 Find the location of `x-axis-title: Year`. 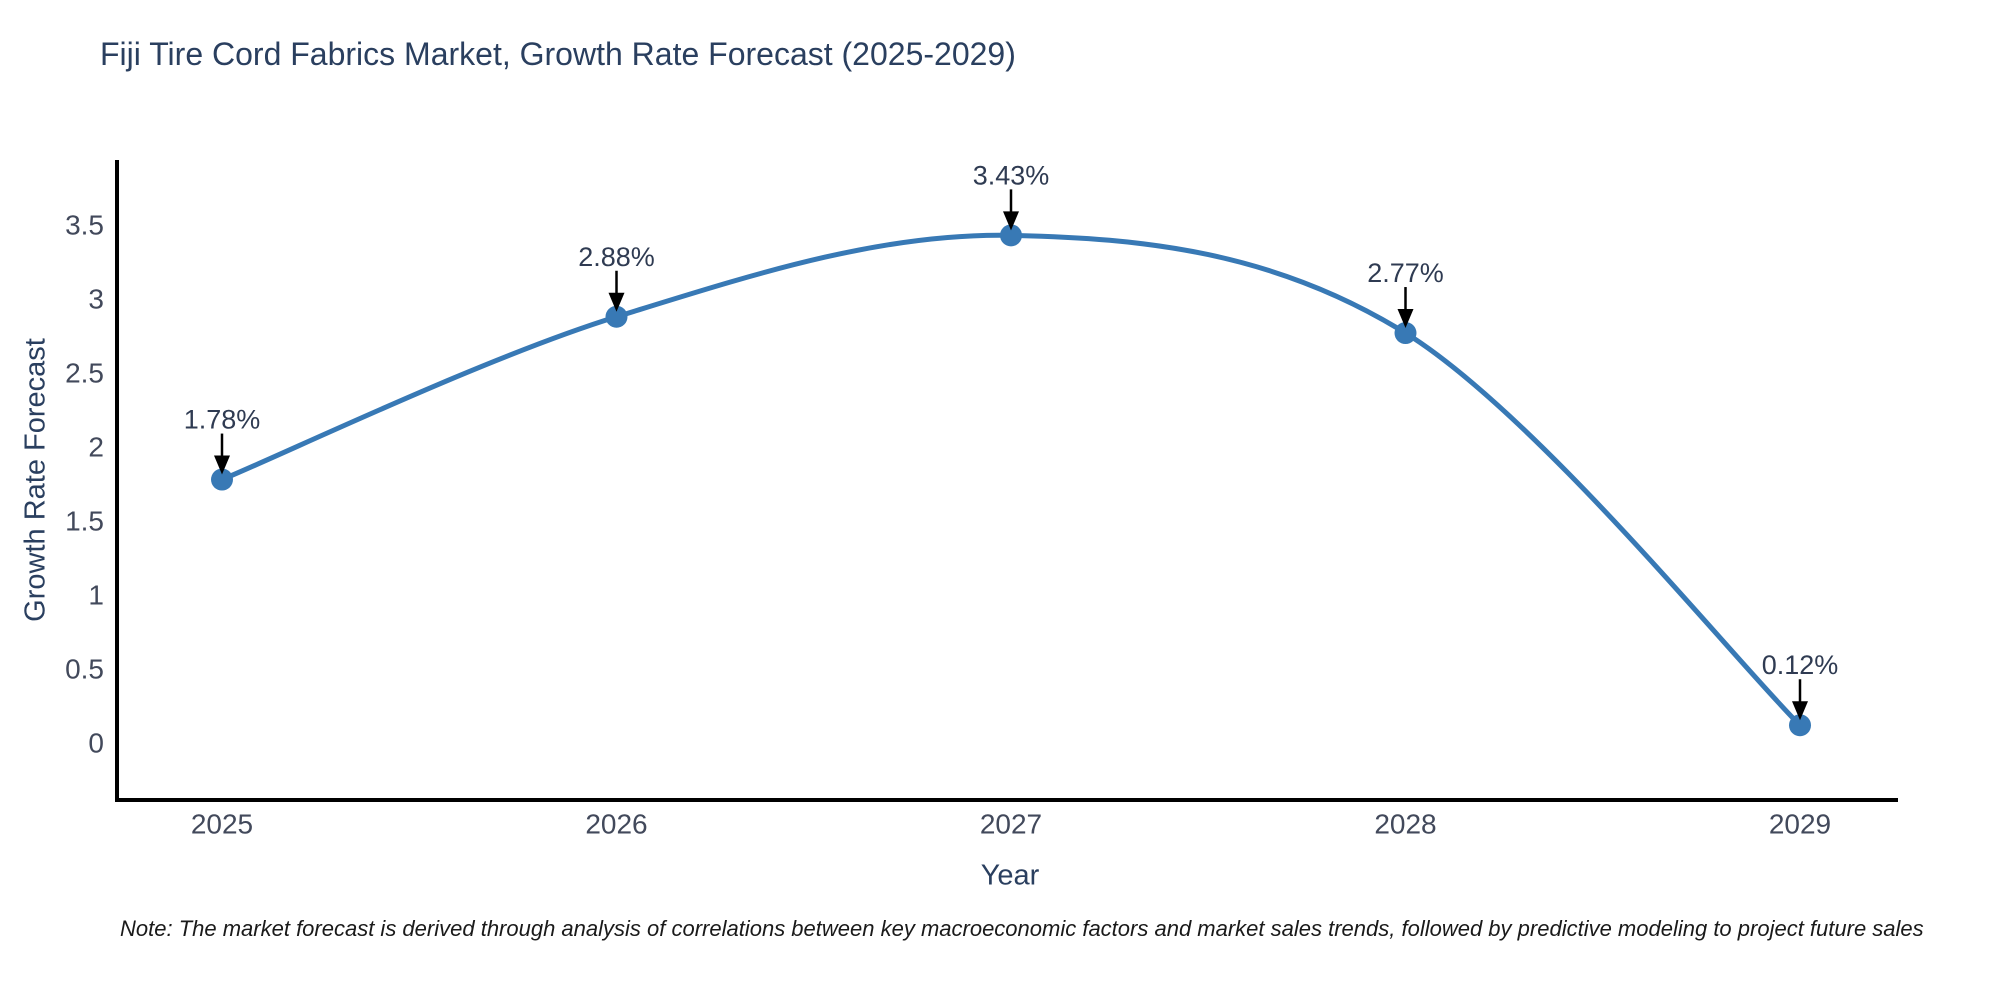

x-axis-title: Year is located at coordinates (1010, 875).